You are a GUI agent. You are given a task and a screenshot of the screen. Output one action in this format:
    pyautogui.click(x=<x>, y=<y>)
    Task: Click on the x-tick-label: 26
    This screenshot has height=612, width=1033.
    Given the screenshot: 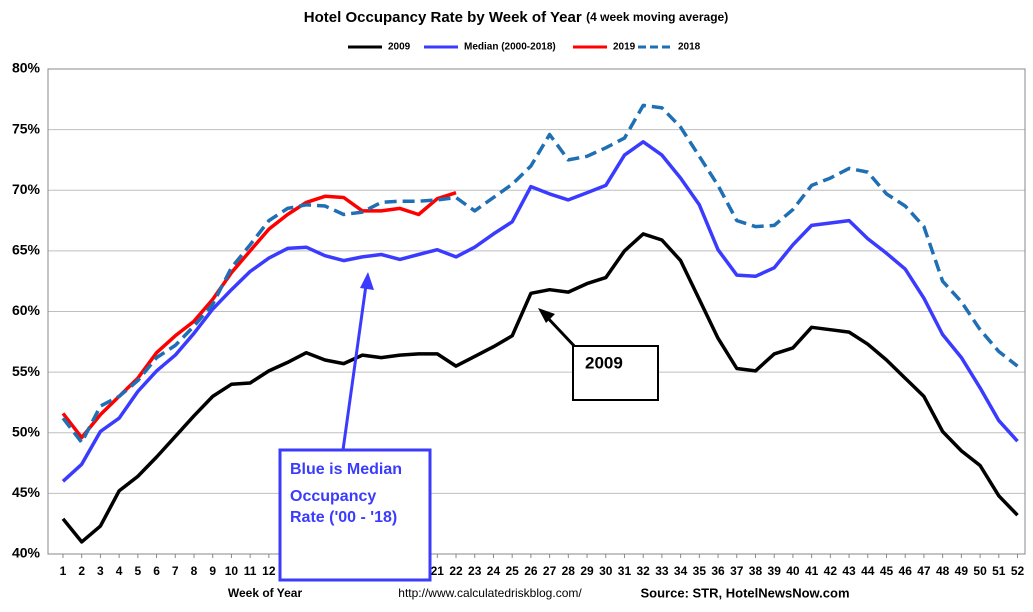 What is the action you would take?
    pyautogui.click(x=531, y=571)
    